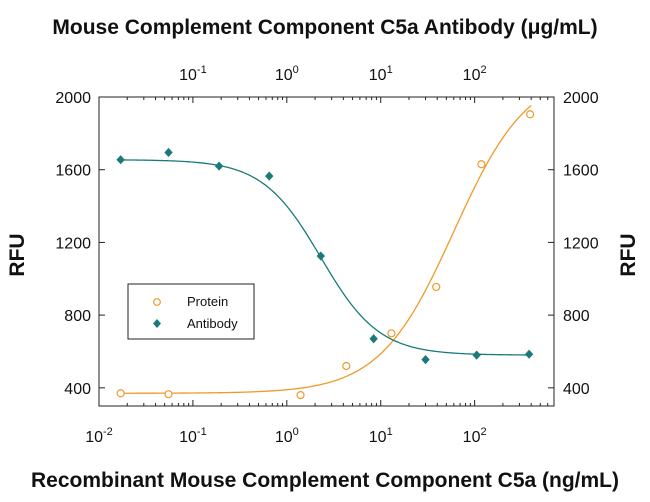 This screenshot has height=502, width=650. I want to click on x-tick-label-top: 10⁰, so click(287, 74).